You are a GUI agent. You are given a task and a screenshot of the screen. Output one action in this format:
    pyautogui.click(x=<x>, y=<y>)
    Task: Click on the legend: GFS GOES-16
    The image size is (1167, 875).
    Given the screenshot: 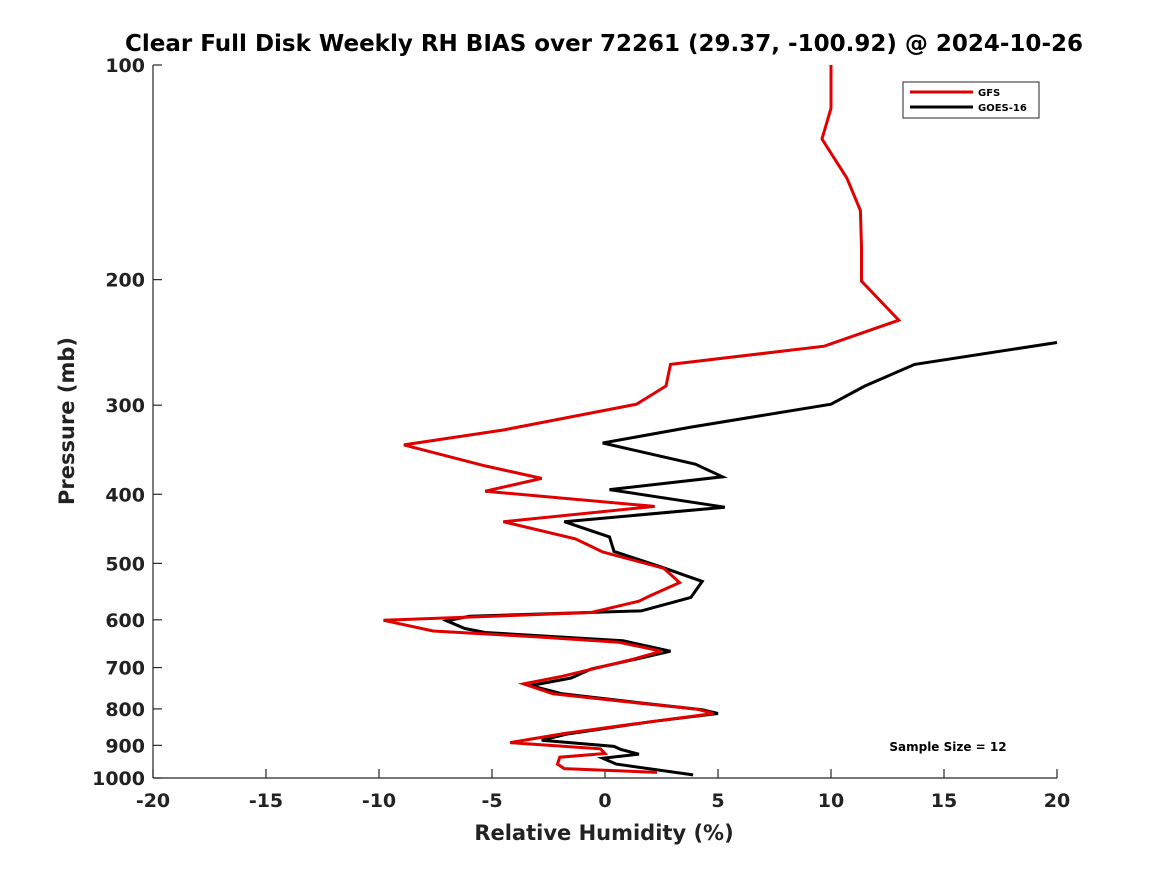 What is the action you would take?
    pyautogui.click(x=971, y=100)
    